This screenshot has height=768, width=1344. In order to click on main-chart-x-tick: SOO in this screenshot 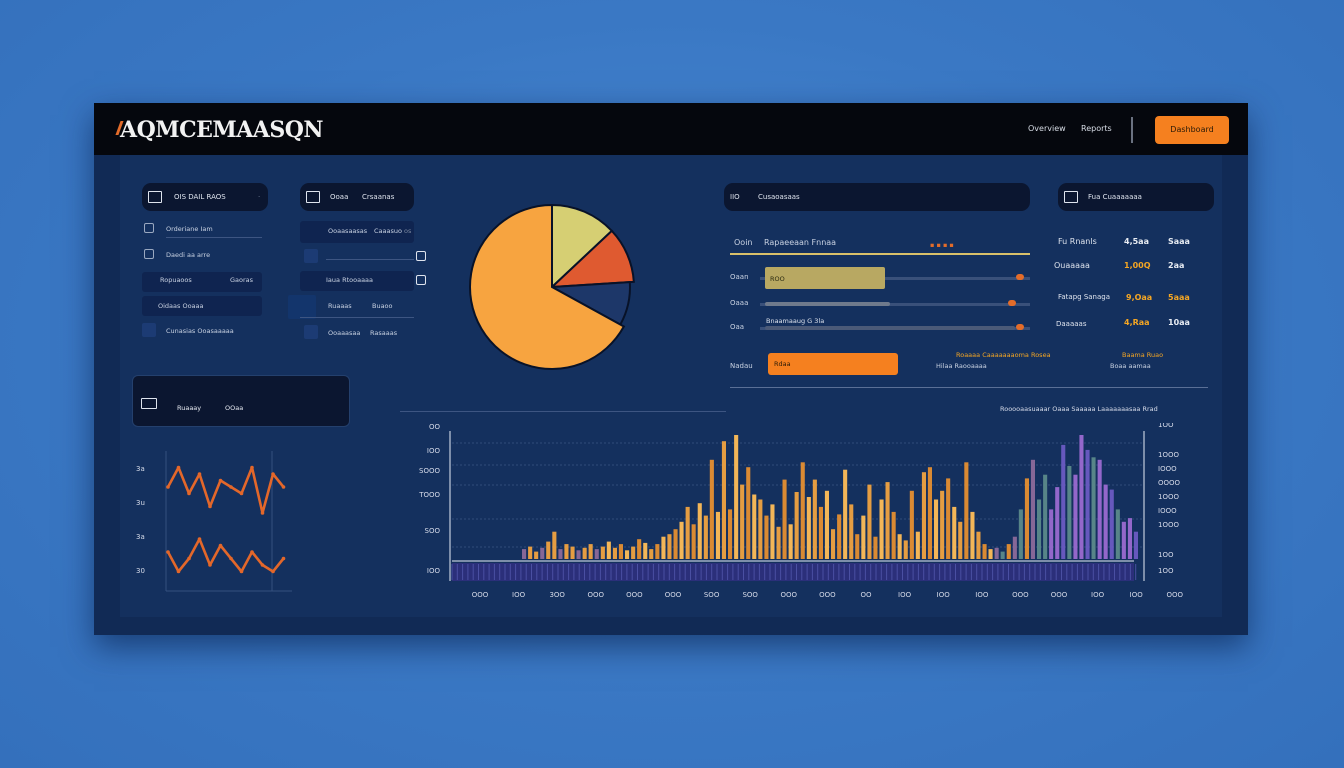, I will do `click(750, 595)`.